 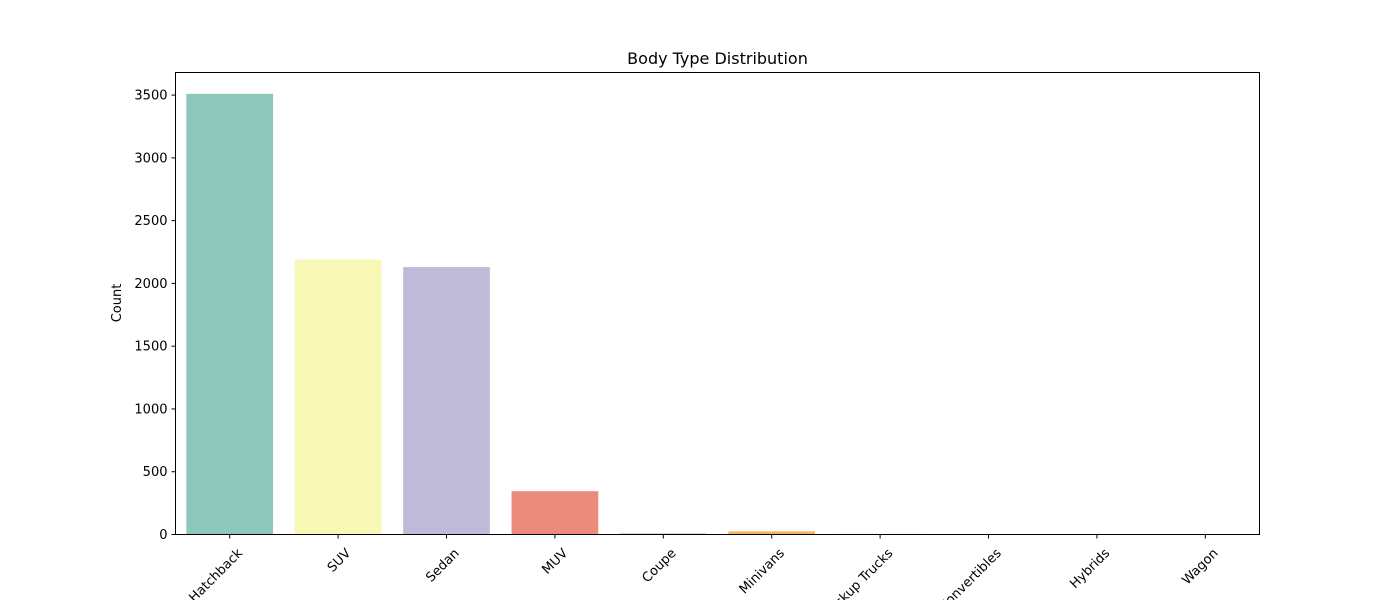 What do you see at coordinates (150, 158) in the screenshot?
I see `y-tick-label: 3000` at bounding box center [150, 158].